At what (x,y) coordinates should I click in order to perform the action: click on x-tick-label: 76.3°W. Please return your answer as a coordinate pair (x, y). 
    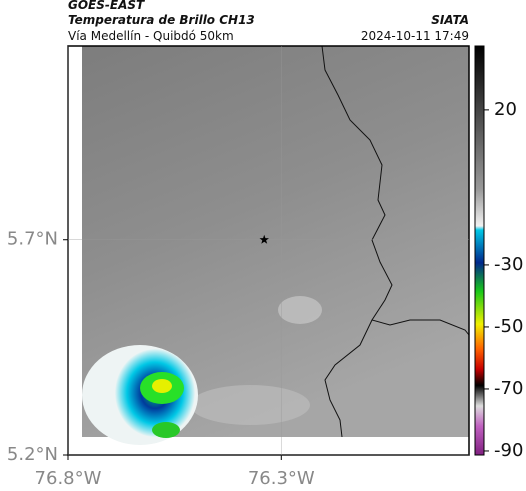
    Looking at the image, I should click on (281, 478).